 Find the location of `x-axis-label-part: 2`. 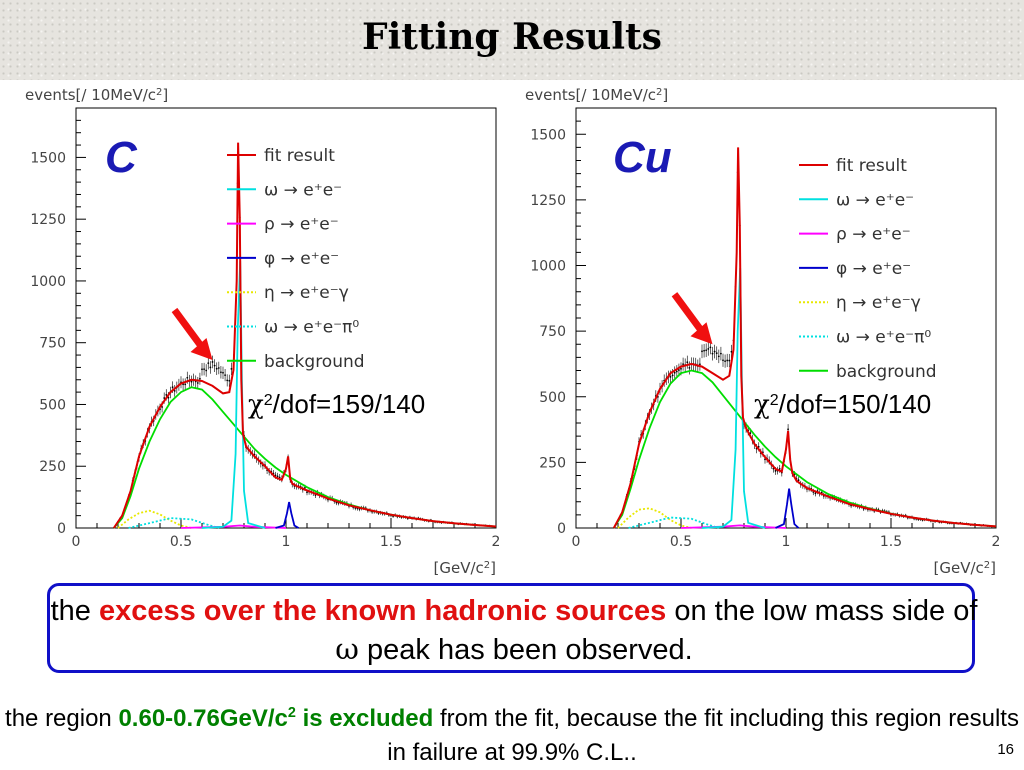

x-axis-label-part: 2 is located at coordinates (487, 565).